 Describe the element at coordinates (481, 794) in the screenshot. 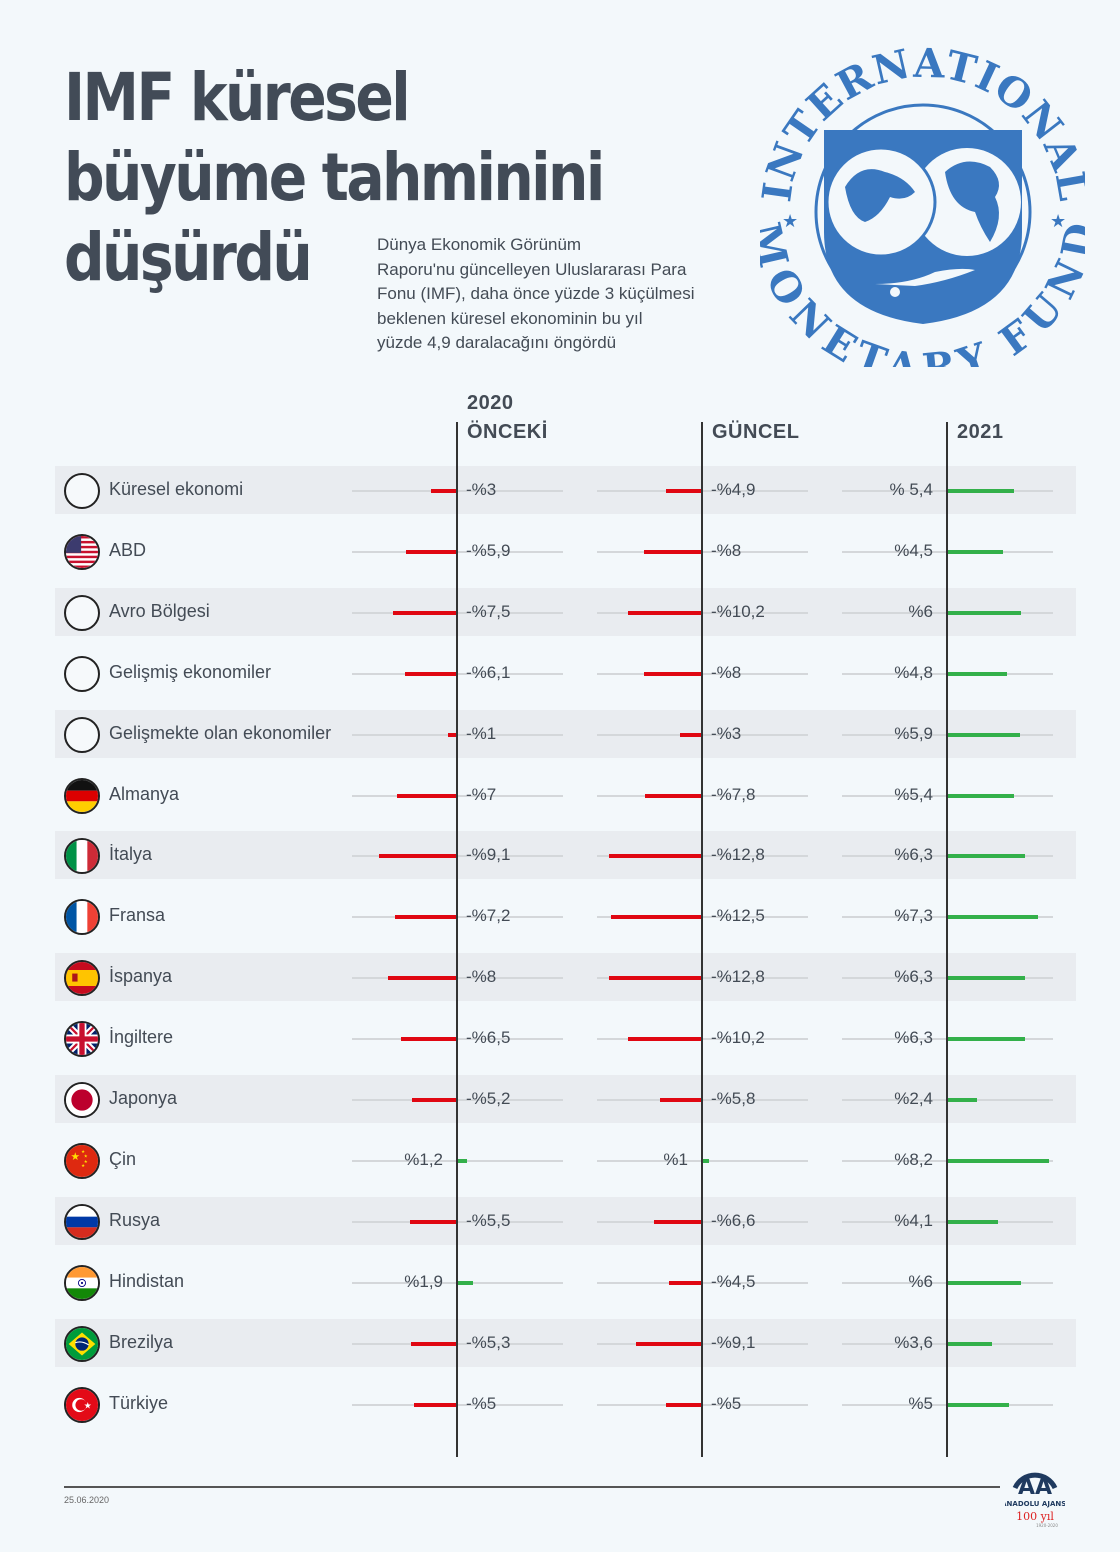

I see `value-label: -%7` at that location.